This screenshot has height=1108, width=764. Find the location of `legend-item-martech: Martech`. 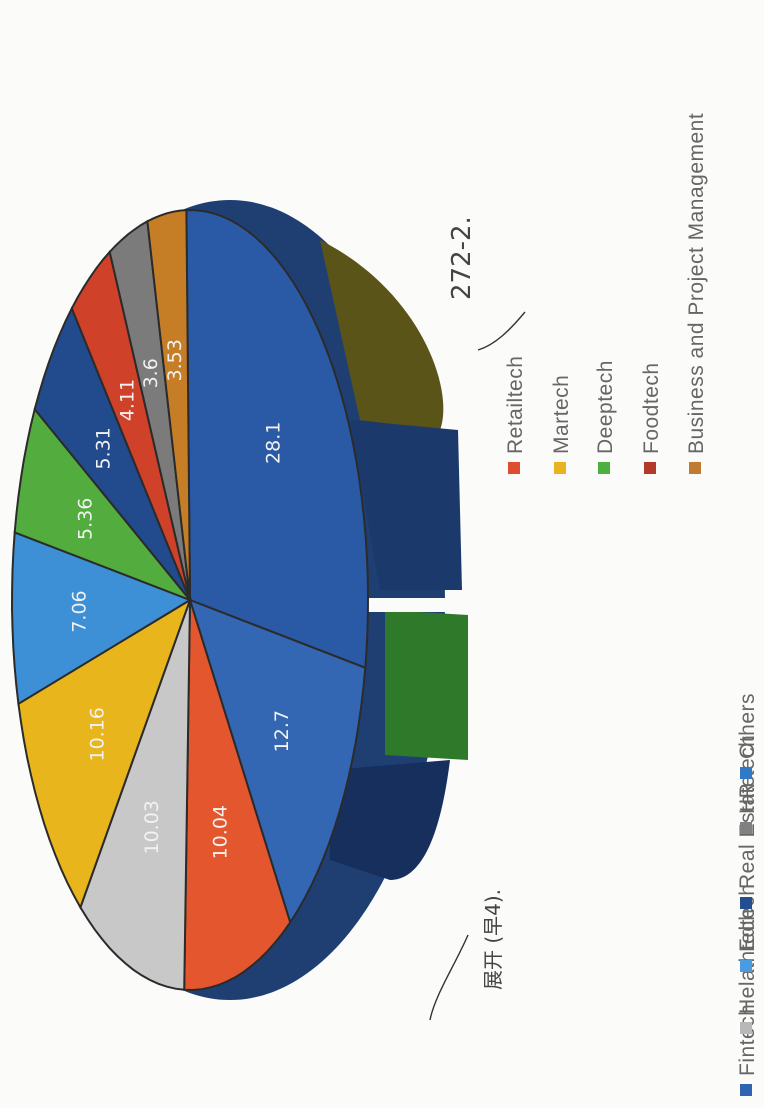

legend-item-martech: Martech is located at coordinates (561, 424).